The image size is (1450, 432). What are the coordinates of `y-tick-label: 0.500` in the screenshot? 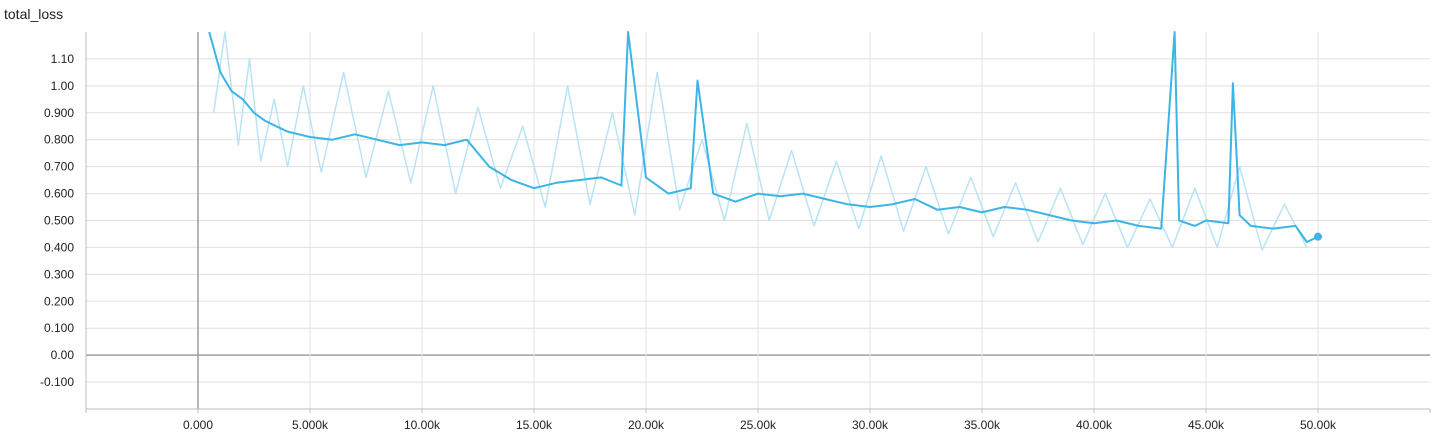 It's located at (59, 221).